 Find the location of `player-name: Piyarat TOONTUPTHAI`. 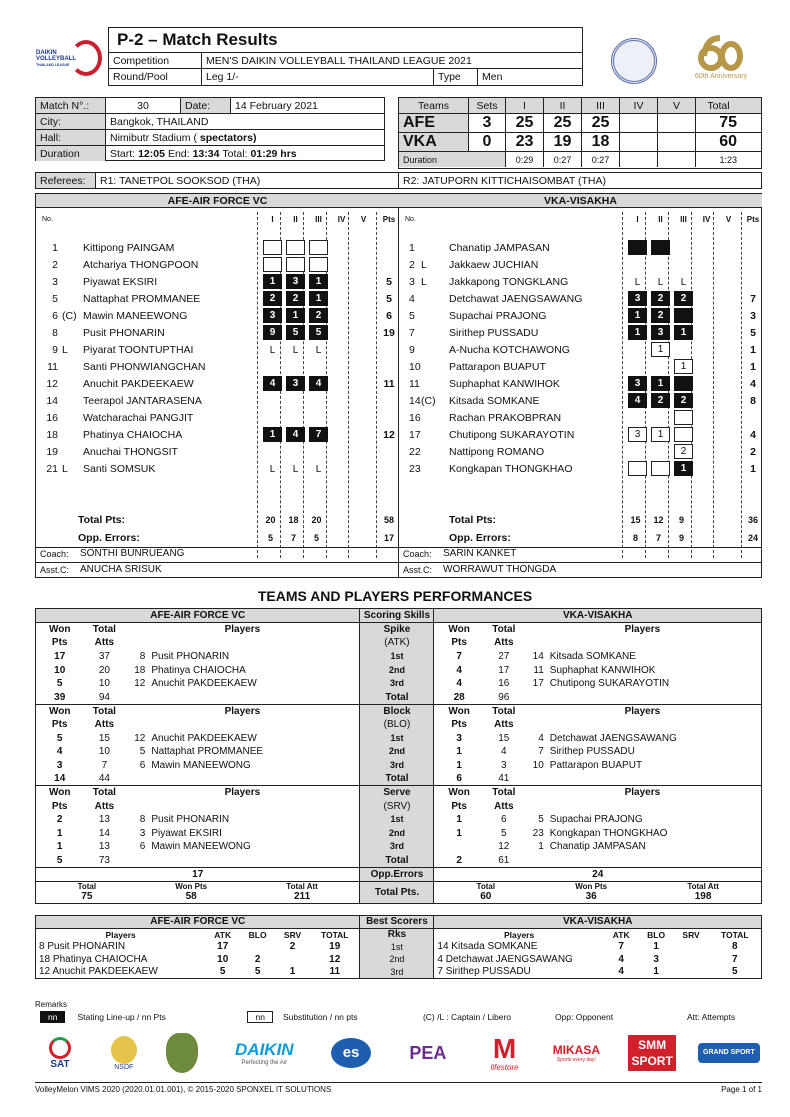

player-name: Piyarat TOONTUPTHAI is located at coordinates (138, 350).